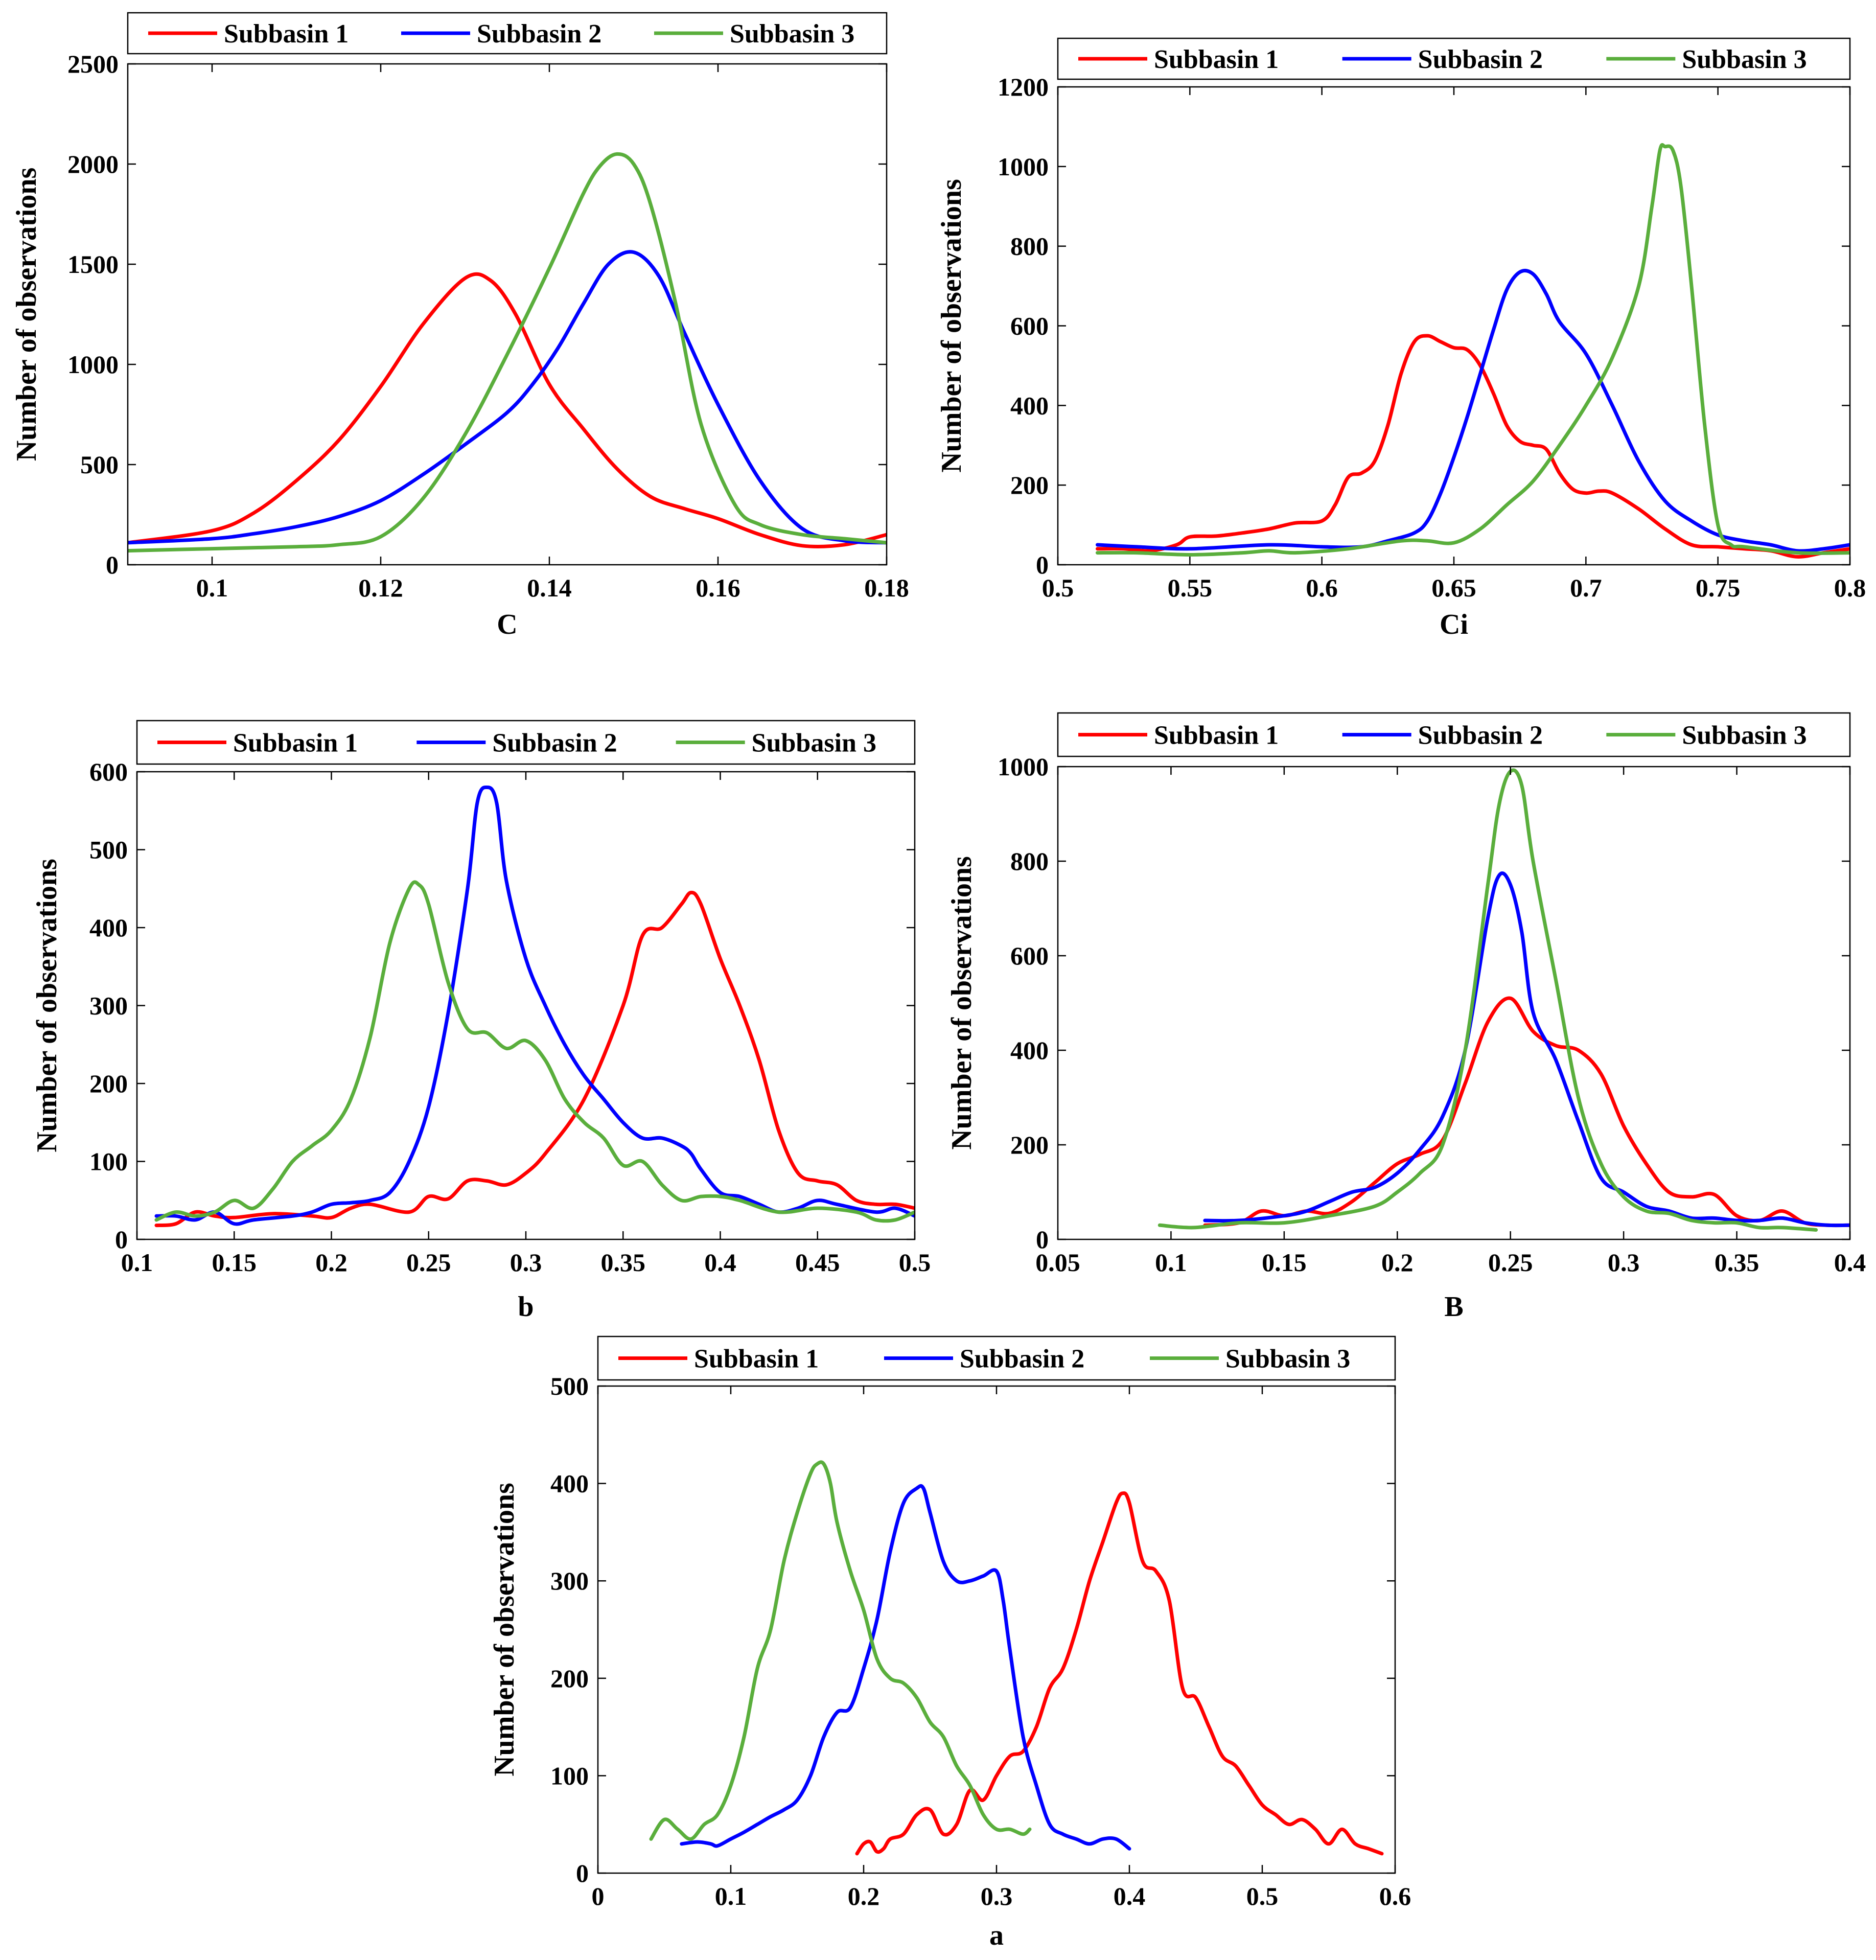 Image resolution: width=1876 pixels, height=1960 pixels. I want to click on x-tick-label: 0.18, so click(886, 587).